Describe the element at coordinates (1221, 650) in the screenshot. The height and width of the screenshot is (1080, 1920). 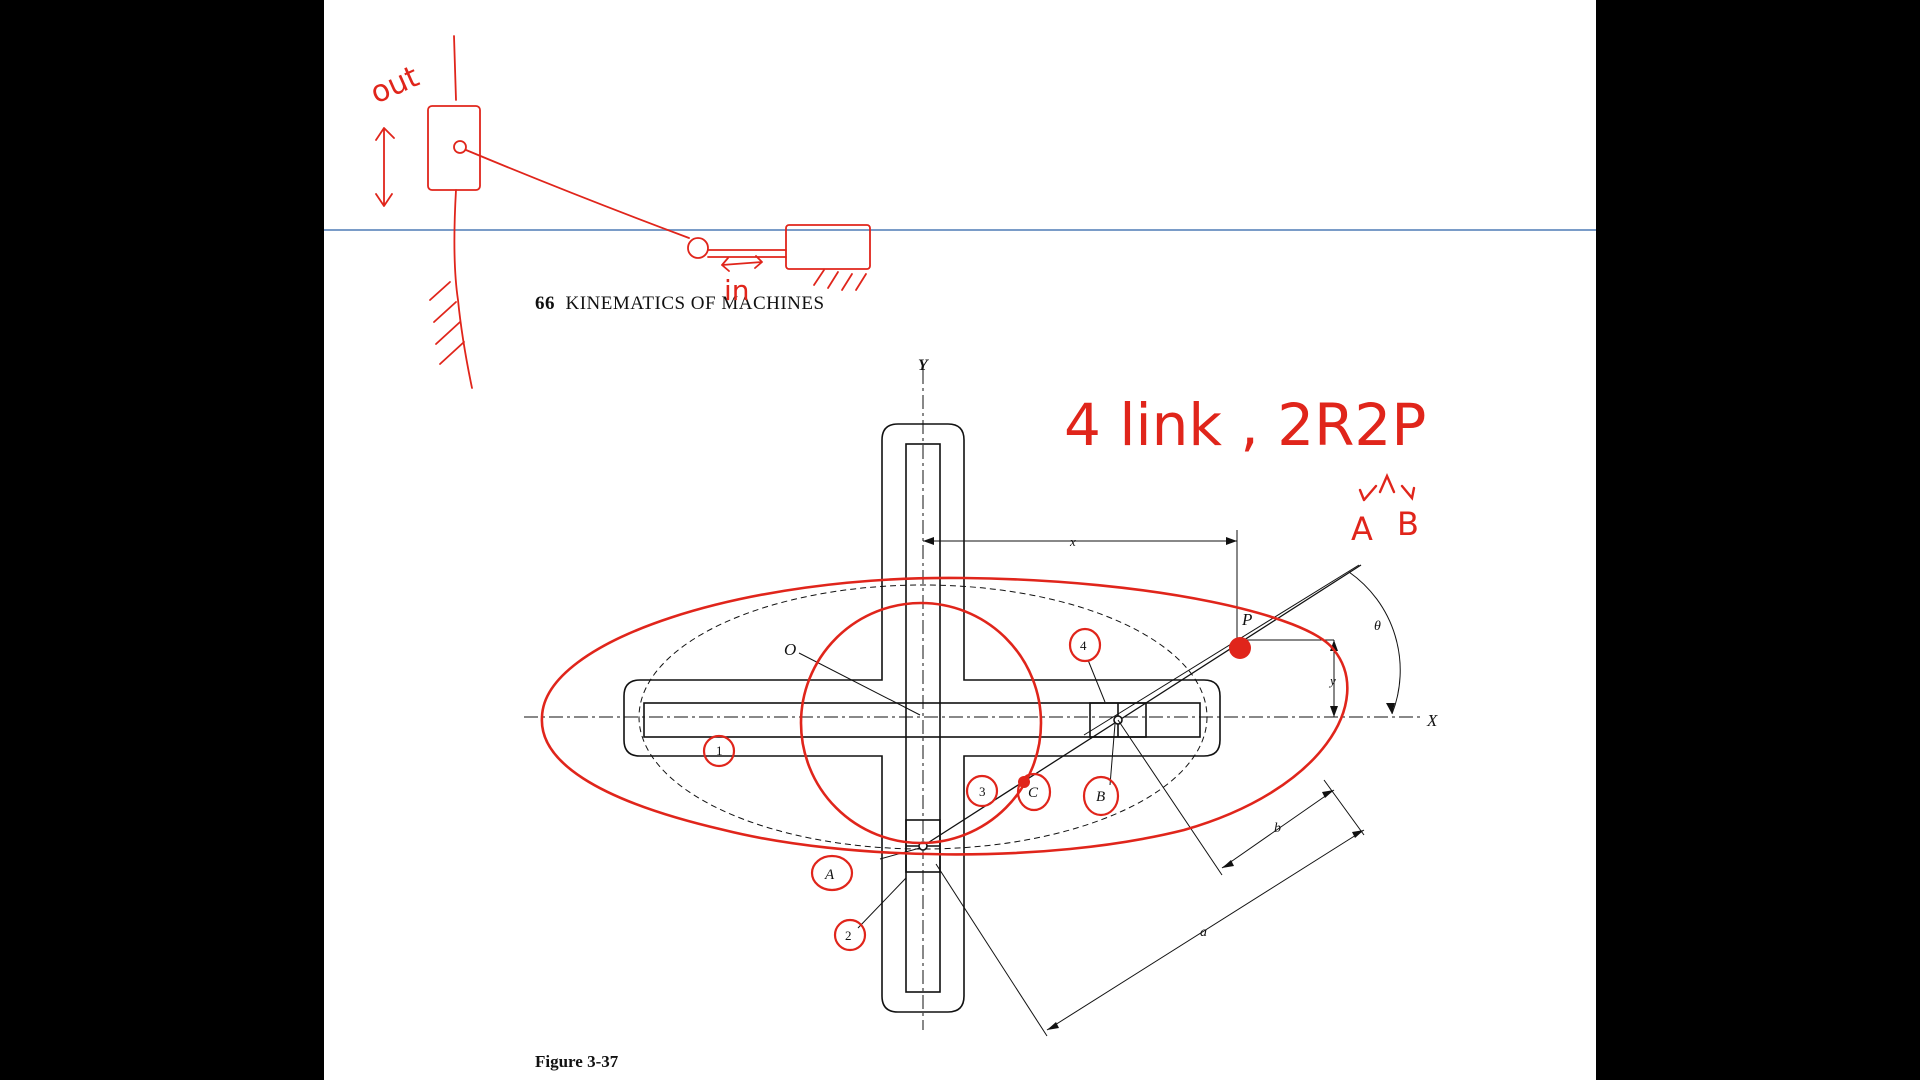
I see `theta-line` at that location.